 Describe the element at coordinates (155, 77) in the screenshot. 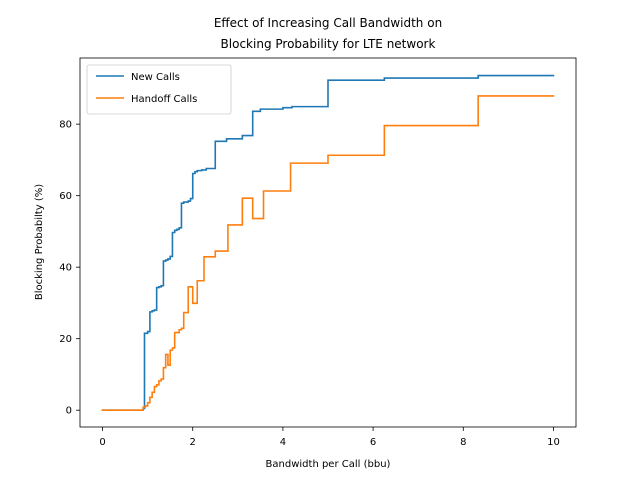

I see `legend-label-new-calls: New Calls` at that location.